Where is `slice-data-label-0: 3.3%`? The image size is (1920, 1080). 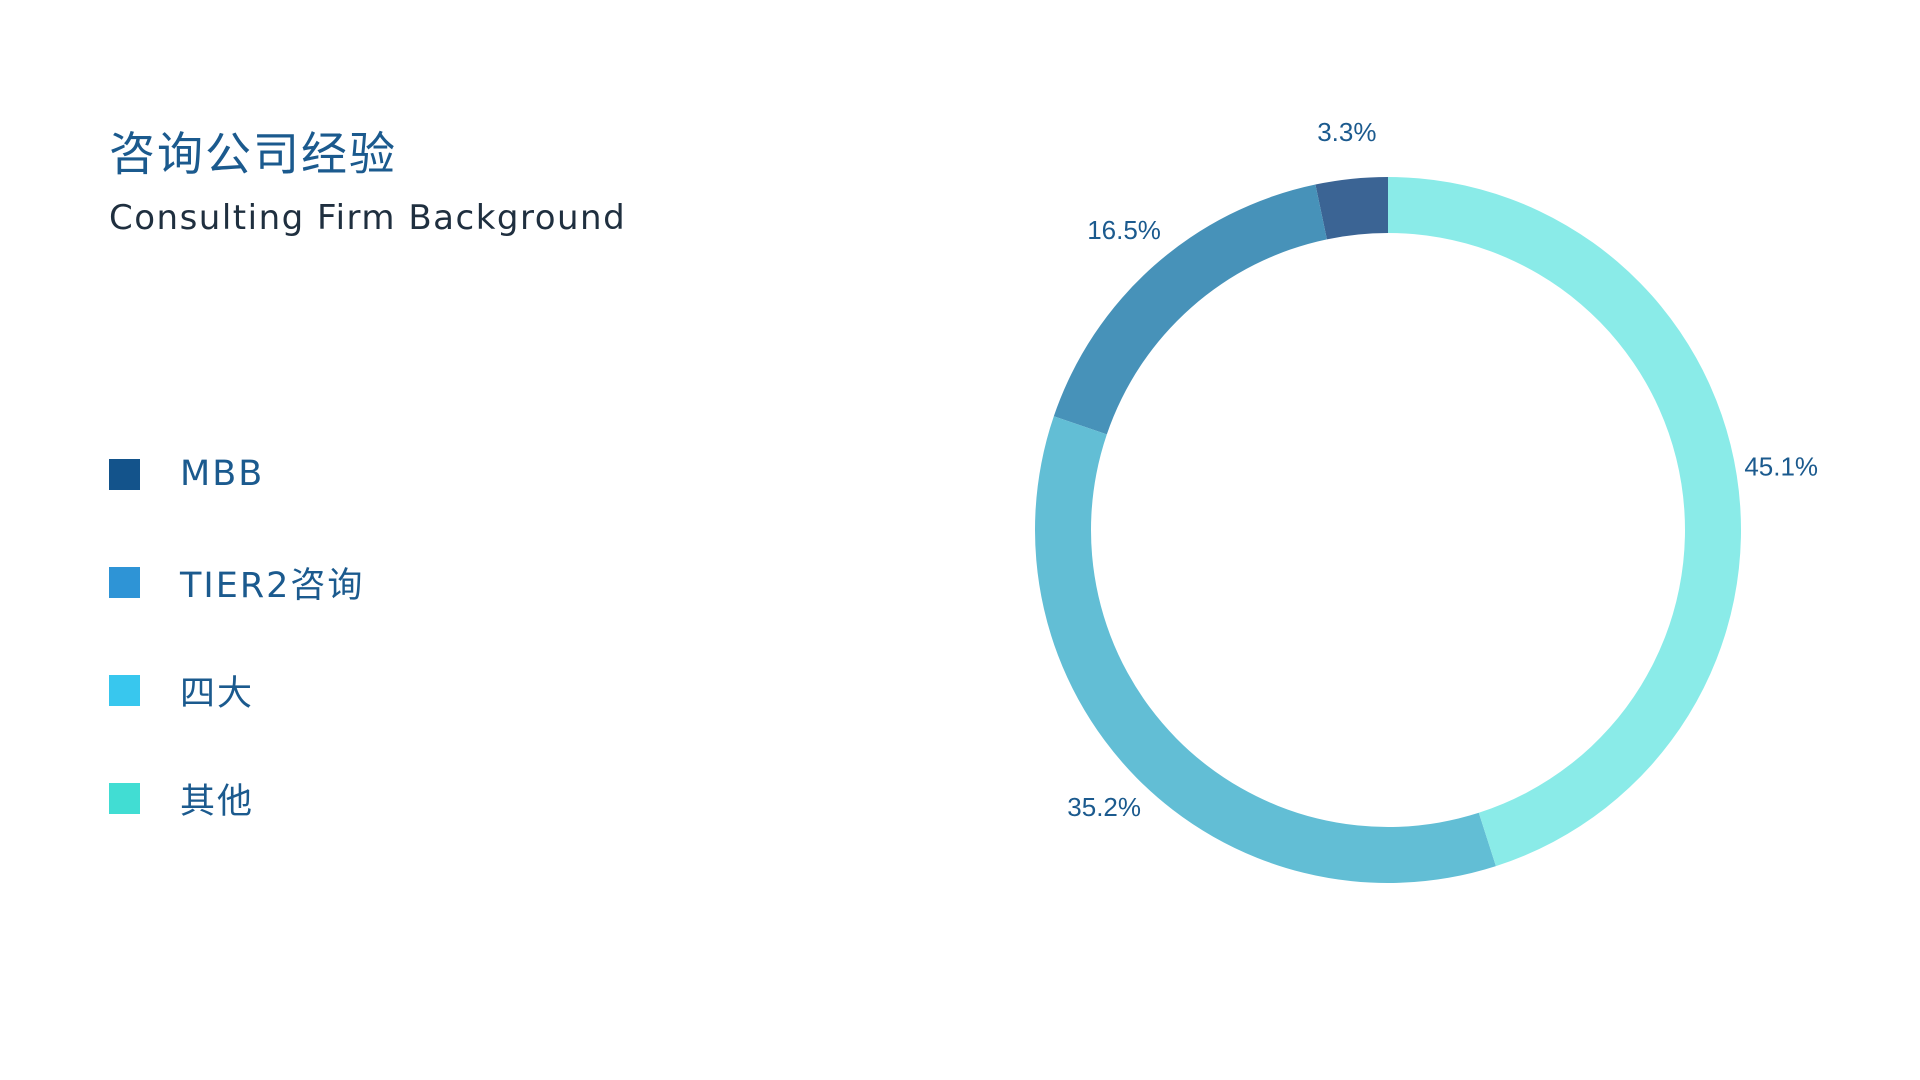
slice-data-label-0: 3.3% is located at coordinates (1346, 132).